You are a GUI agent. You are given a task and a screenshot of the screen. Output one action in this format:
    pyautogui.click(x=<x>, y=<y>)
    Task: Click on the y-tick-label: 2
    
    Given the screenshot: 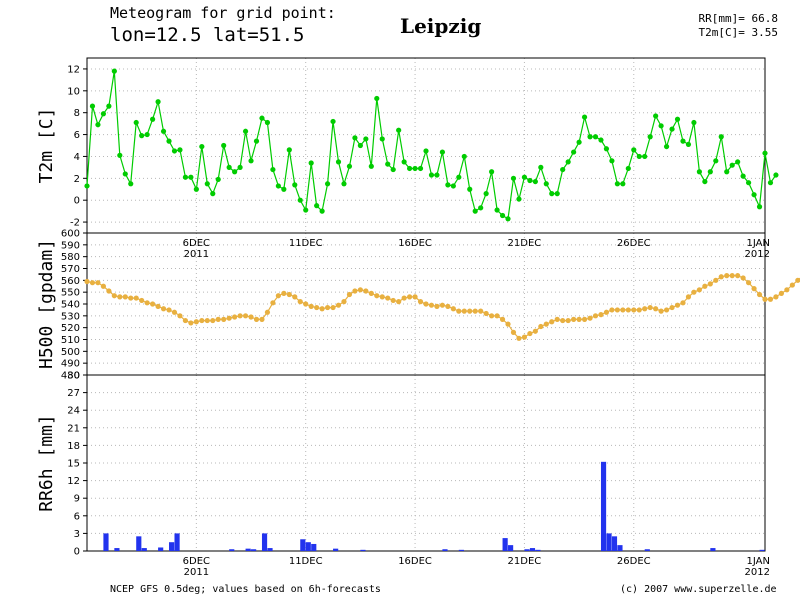 What is the action you would take?
    pyautogui.click(x=77, y=179)
    